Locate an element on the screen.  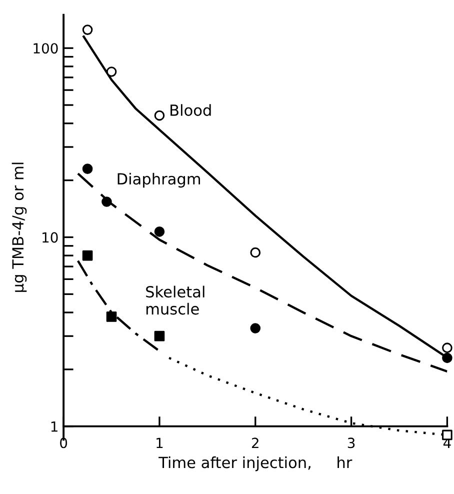
y-tick-label: 1 is located at coordinates (54, 426).